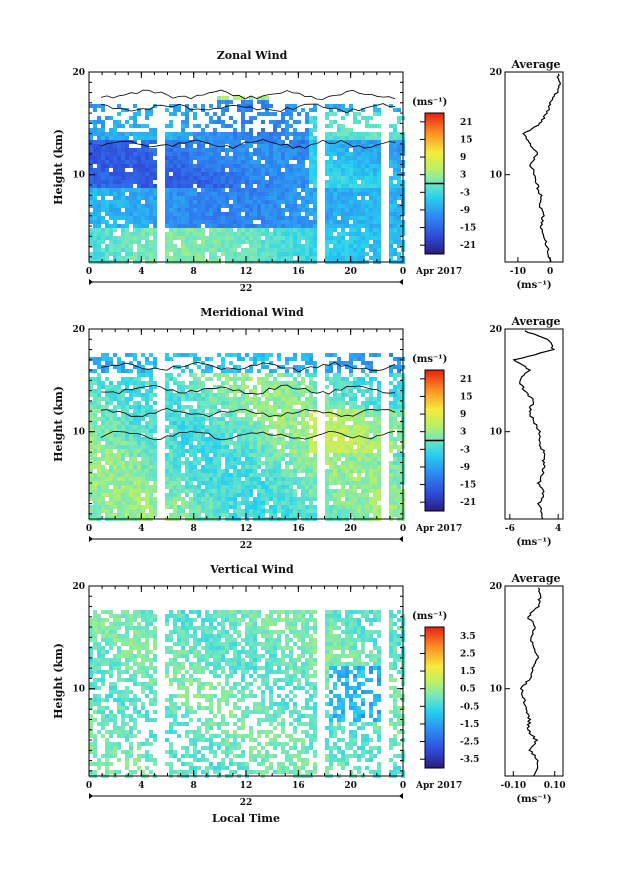  Describe the element at coordinates (534, 167) in the screenshot. I see `profile-frame` at that location.